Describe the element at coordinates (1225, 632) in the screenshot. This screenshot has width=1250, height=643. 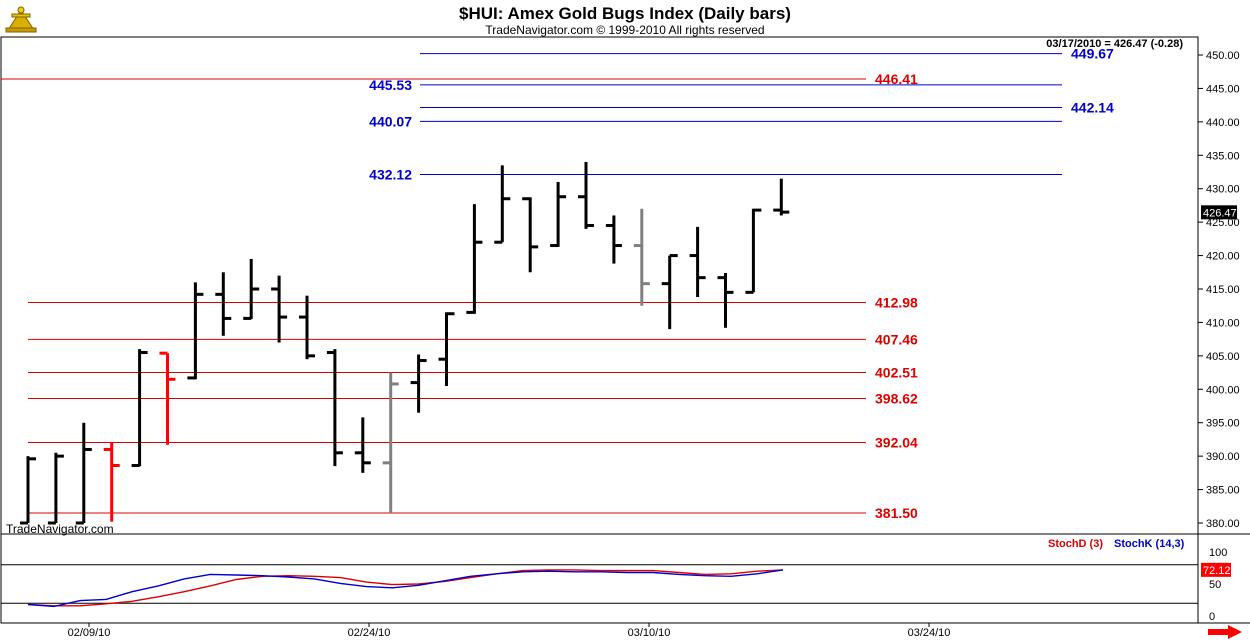
I see `right-arrow-icon` at that location.